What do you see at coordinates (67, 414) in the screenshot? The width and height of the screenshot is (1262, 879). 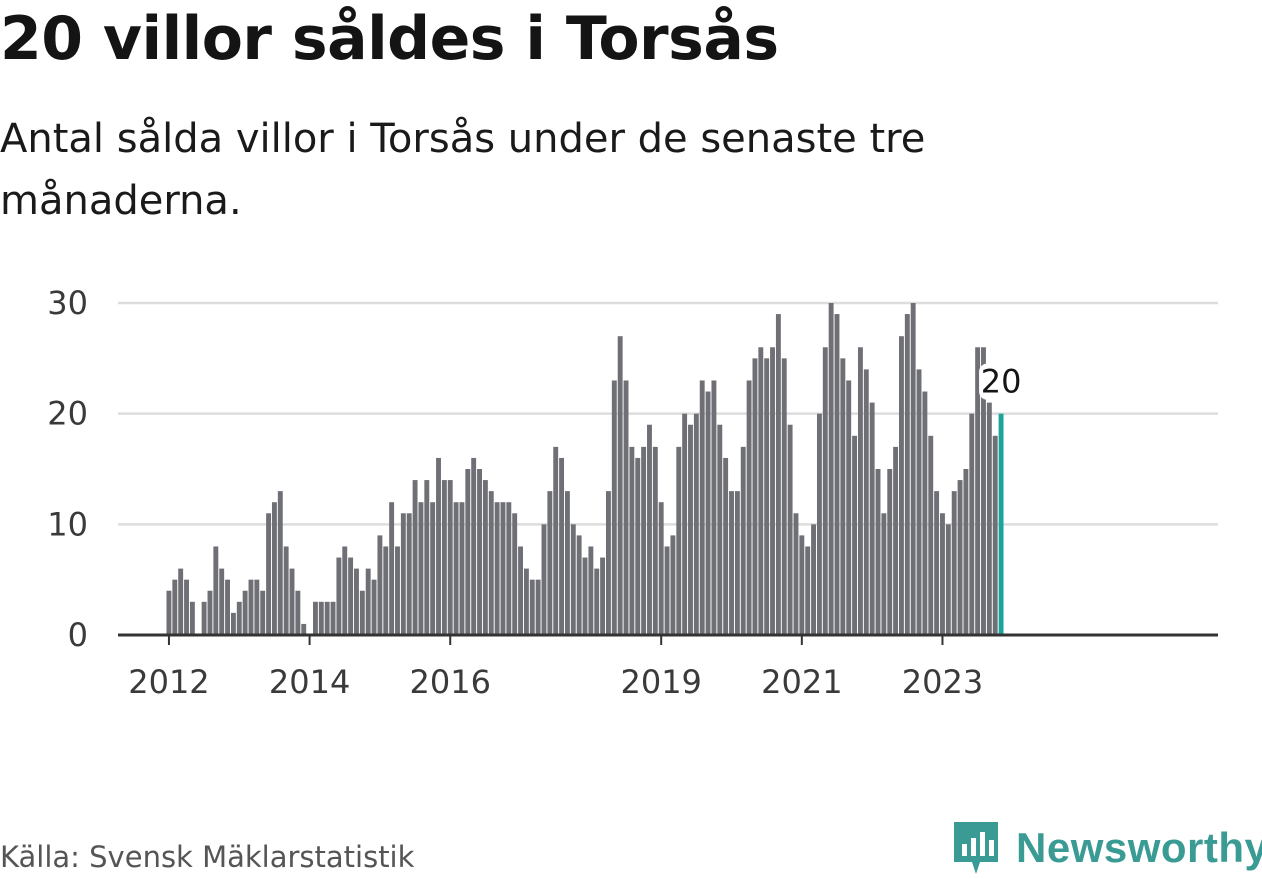 I see `y-tick-label: 20` at bounding box center [67, 414].